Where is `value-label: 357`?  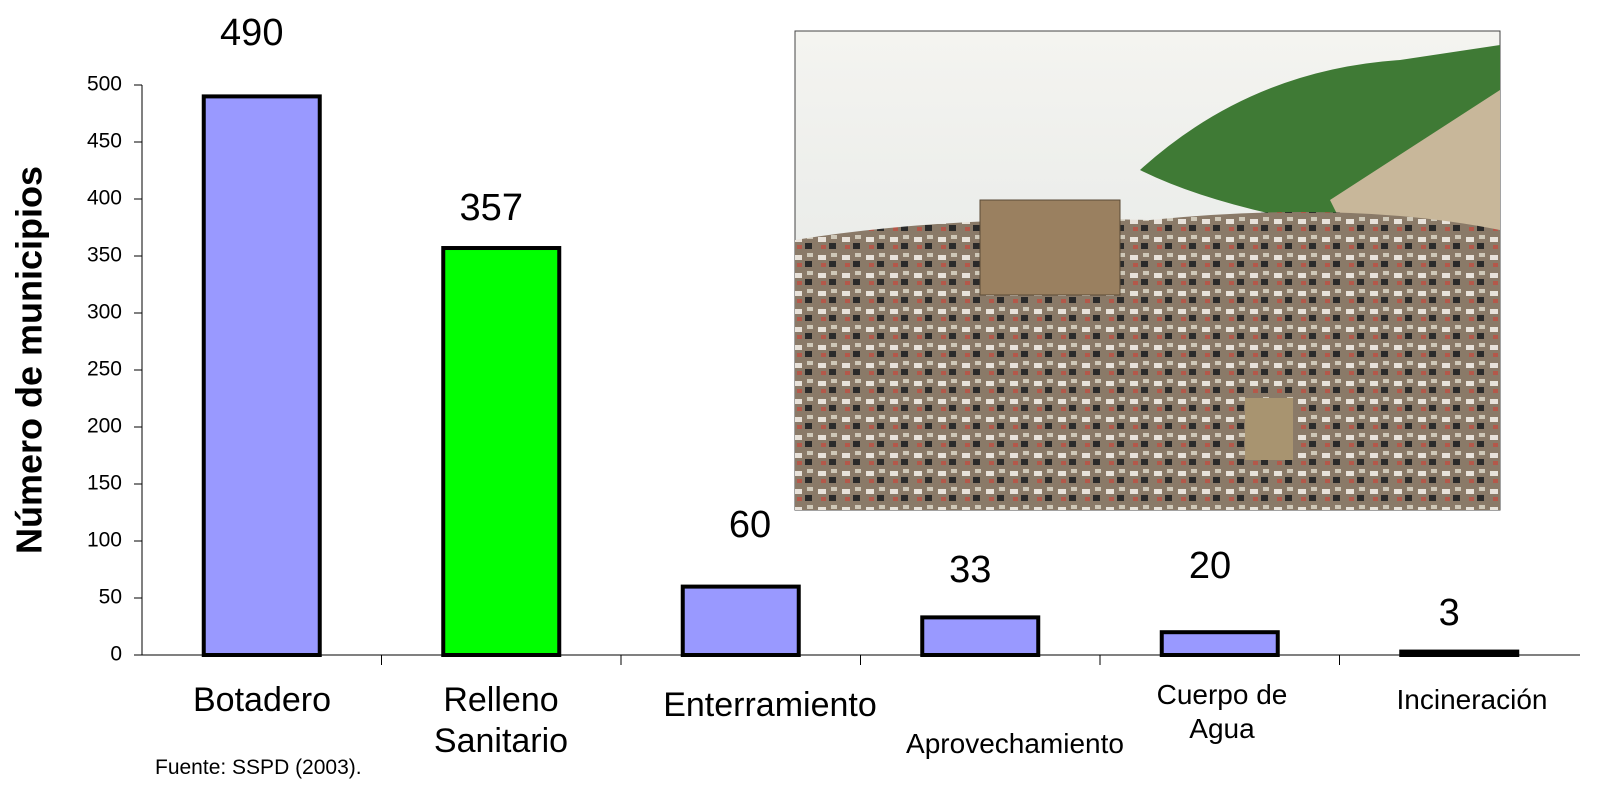 value-label: 357 is located at coordinates (491, 208).